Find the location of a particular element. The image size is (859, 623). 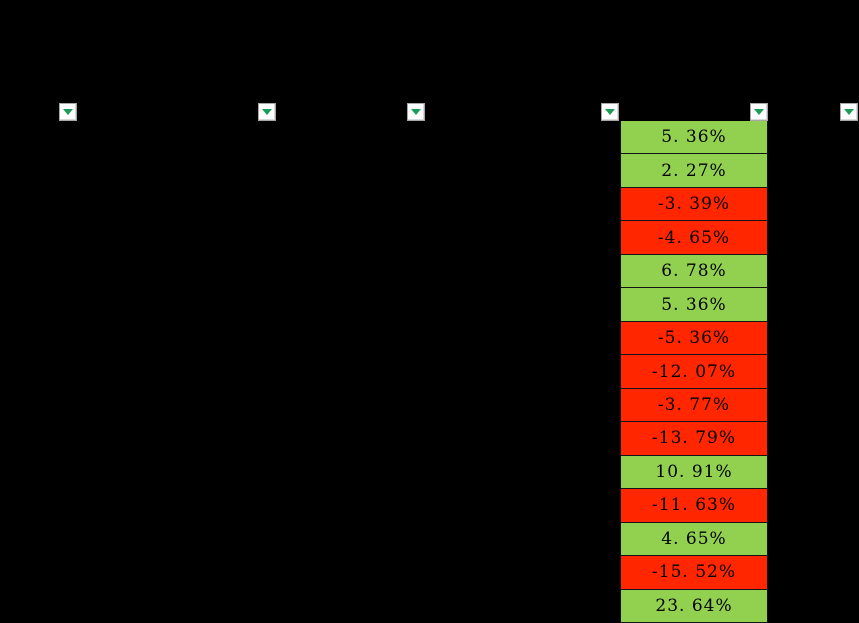

filter-dropdown-button-col2 is located at coordinates (267, 112).